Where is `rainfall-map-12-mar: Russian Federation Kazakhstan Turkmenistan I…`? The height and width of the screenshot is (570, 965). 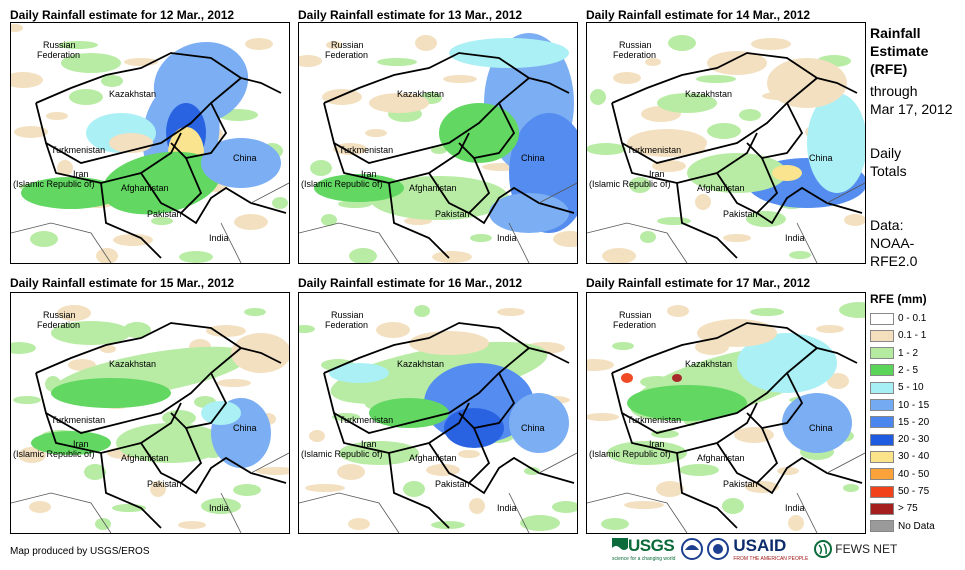 rainfall-map-12-mar: Russian Federation Kazakhstan Turkmenistan I… is located at coordinates (150, 143).